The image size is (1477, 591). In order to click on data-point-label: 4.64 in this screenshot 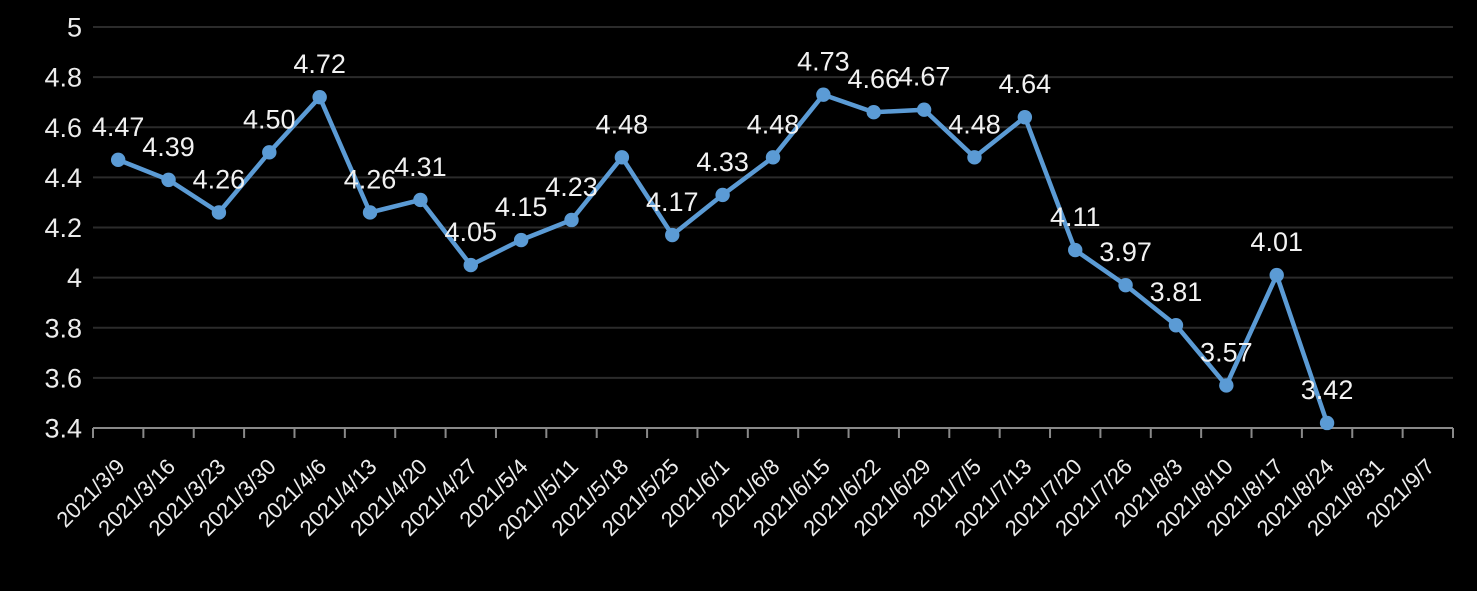, I will do `click(1025, 84)`.